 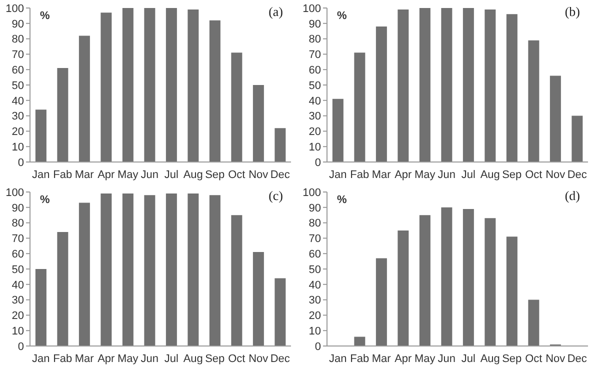 What do you see at coordinates (275, 12) in the screenshot?
I see `chart-title: (a)` at bounding box center [275, 12].